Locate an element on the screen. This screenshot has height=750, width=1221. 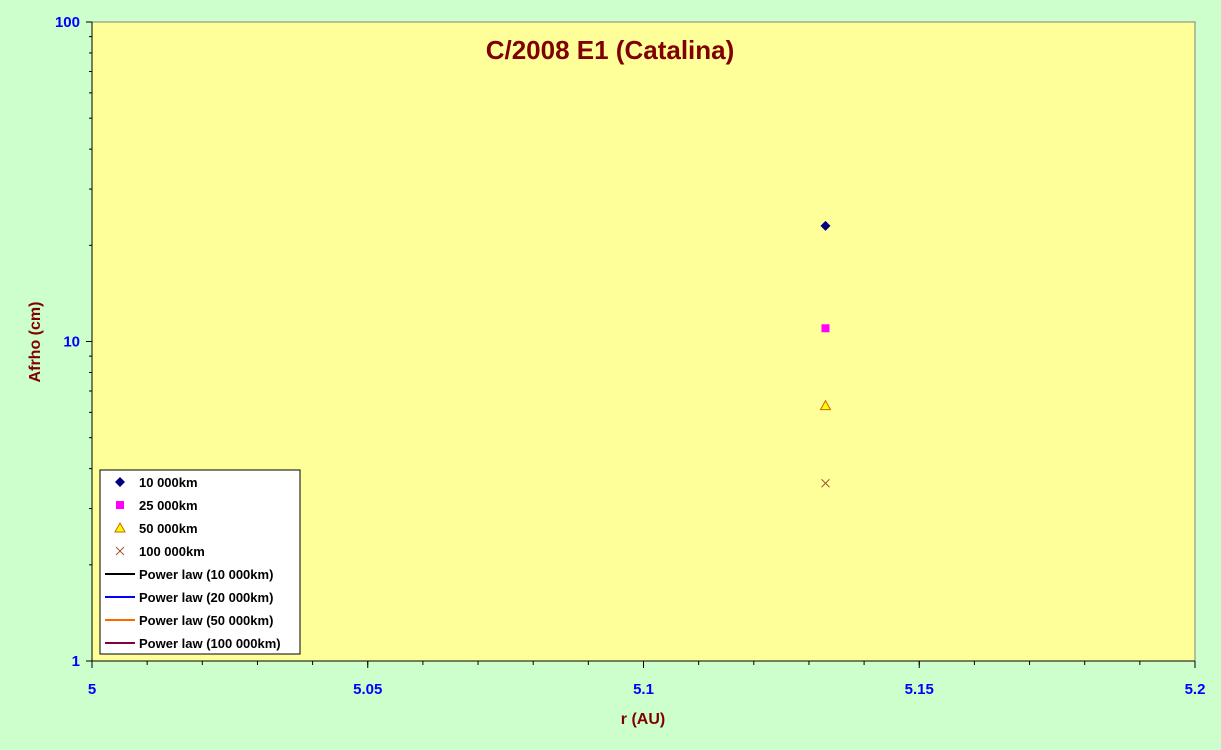
legend-label: Power law (100 000km) is located at coordinates (210, 643).